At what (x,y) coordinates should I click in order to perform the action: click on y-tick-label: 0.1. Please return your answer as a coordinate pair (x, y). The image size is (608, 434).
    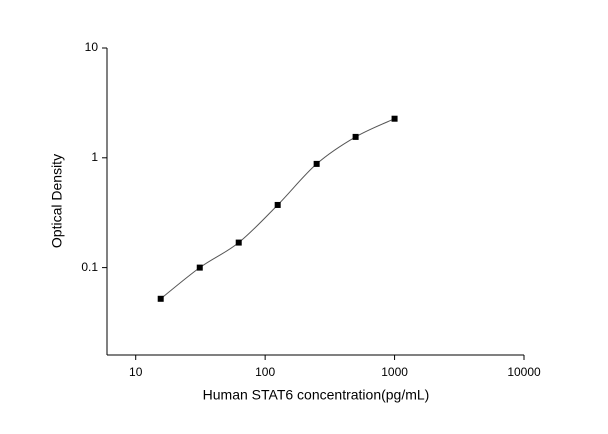
    Looking at the image, I should click on (89, 267).